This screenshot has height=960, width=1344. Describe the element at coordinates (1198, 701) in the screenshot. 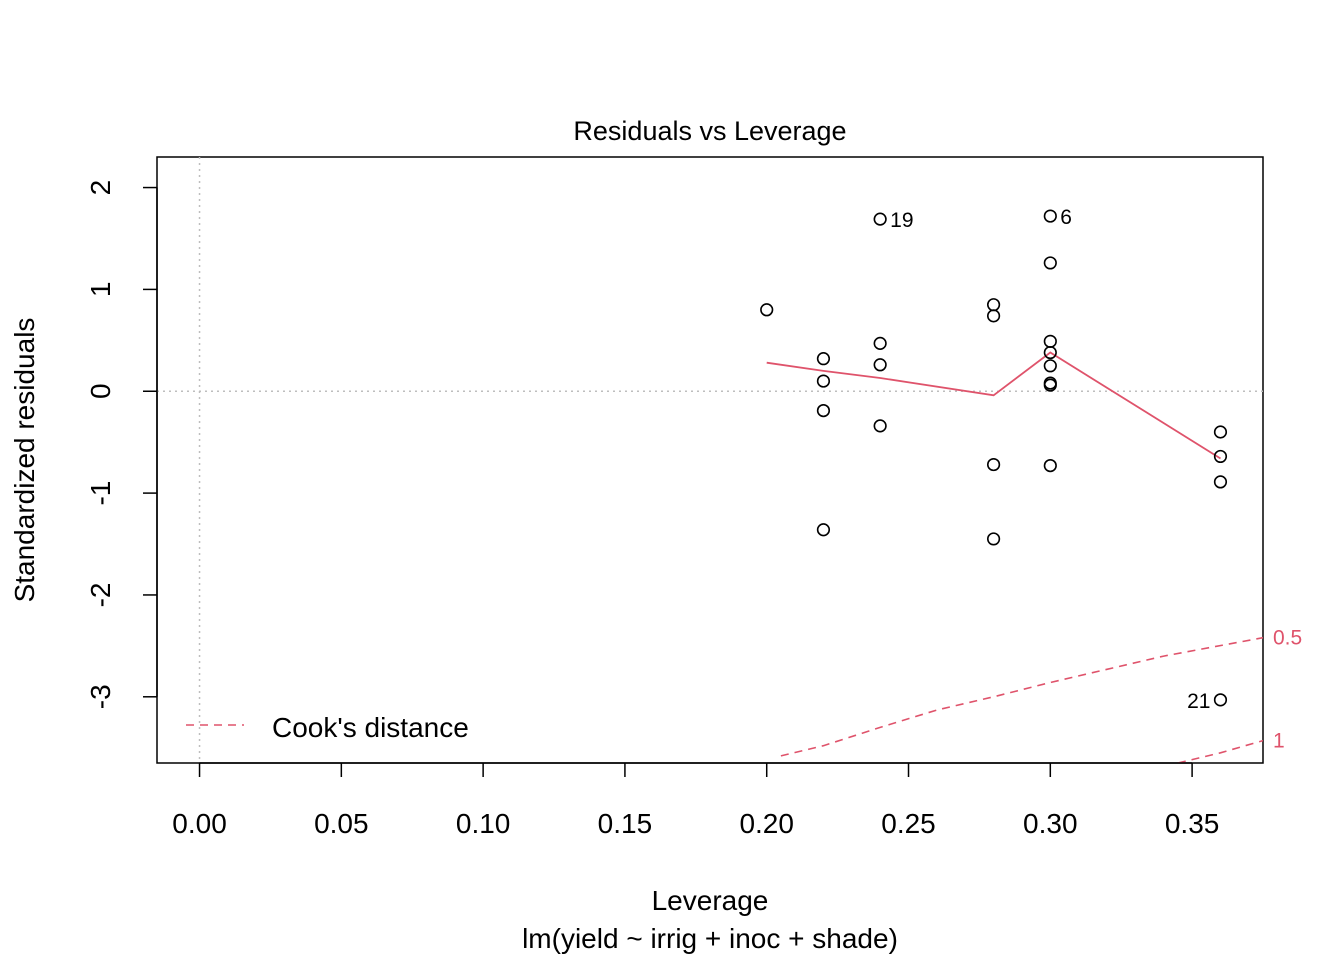

I see `point-label: 21` at that location.